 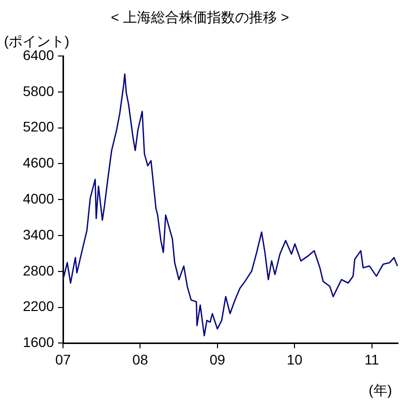 What do you see at coordinates (38, 270) in the screenshot?
I see `y-tick-label: 2800` at bounding box center [38, 270].